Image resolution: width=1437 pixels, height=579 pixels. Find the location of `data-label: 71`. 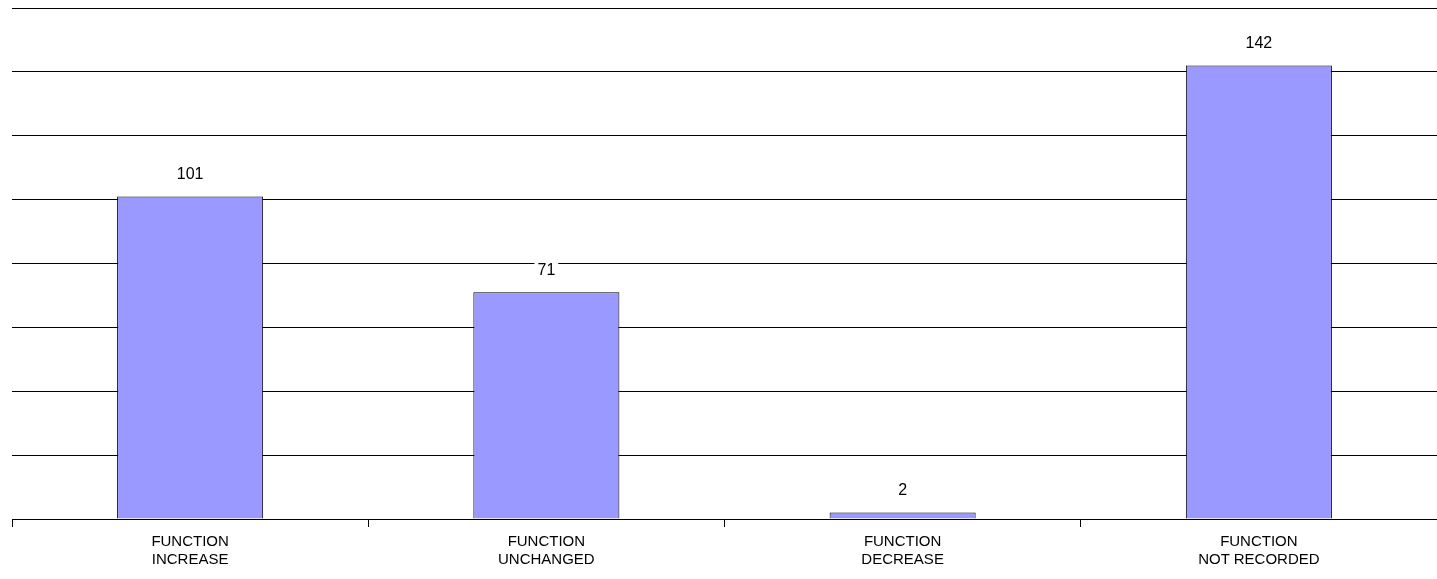

data-label: 71 is located at coordinates (546, 269).